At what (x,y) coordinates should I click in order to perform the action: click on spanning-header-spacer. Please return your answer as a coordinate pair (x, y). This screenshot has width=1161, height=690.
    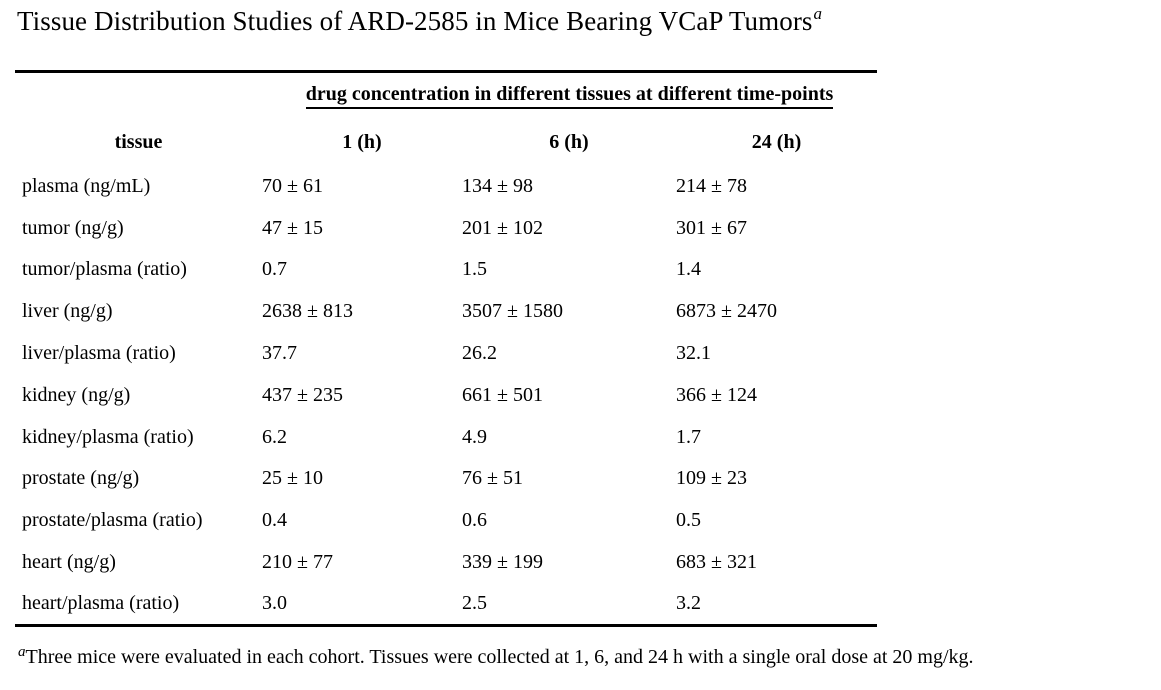
    Looking at the image, I should click on (138, 95).